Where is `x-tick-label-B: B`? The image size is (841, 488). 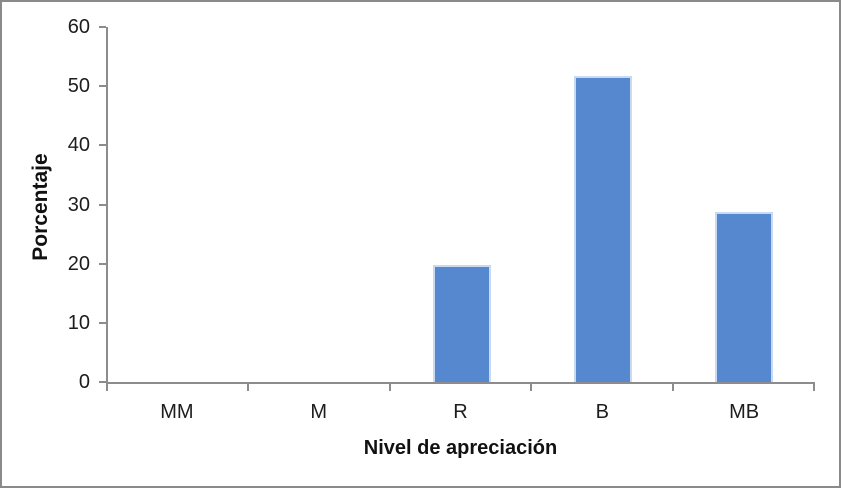 x-tick-label-B: B is located at coordinates (602, 412).